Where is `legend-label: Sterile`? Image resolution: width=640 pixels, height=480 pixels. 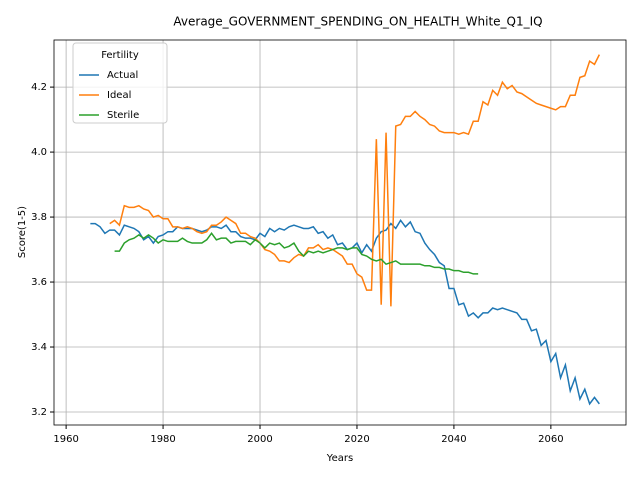
legend-label: Sterile is located at coordinates (123, 115).